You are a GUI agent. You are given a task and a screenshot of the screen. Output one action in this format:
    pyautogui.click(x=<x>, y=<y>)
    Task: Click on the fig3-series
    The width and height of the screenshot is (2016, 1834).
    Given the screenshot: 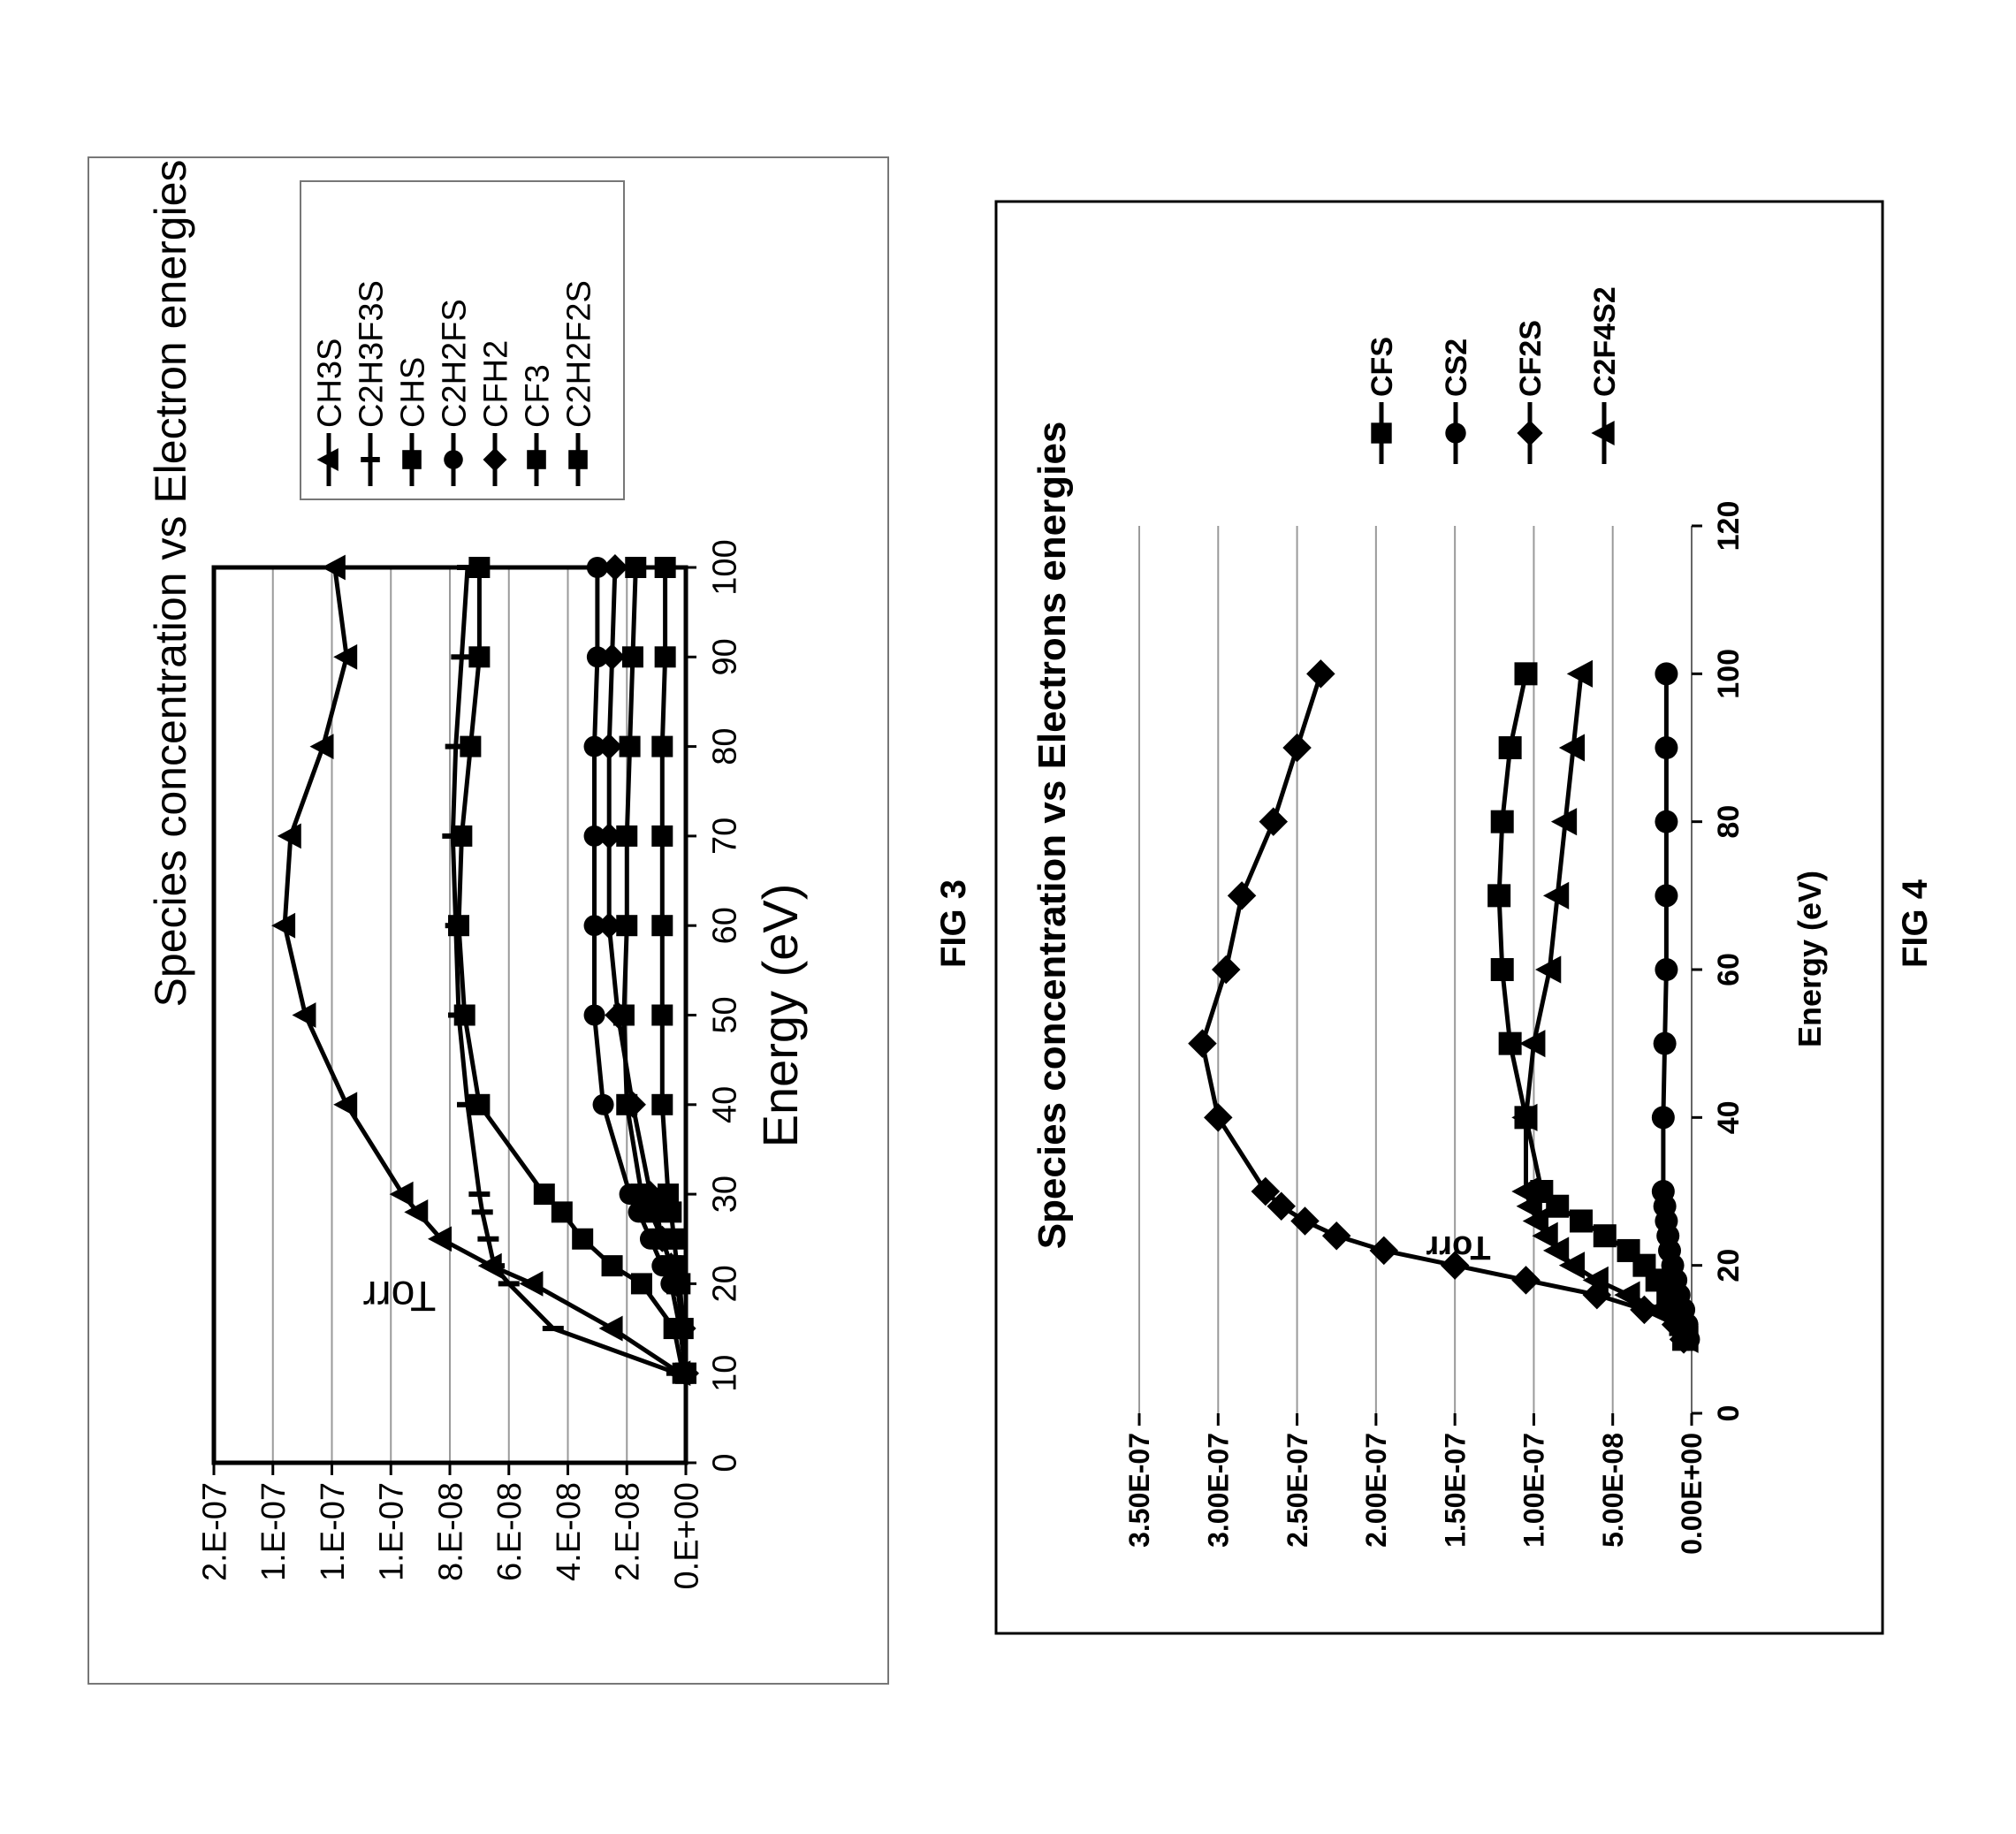 What is the action you would take?
    pyautogui.click(x=485, y=971)
    